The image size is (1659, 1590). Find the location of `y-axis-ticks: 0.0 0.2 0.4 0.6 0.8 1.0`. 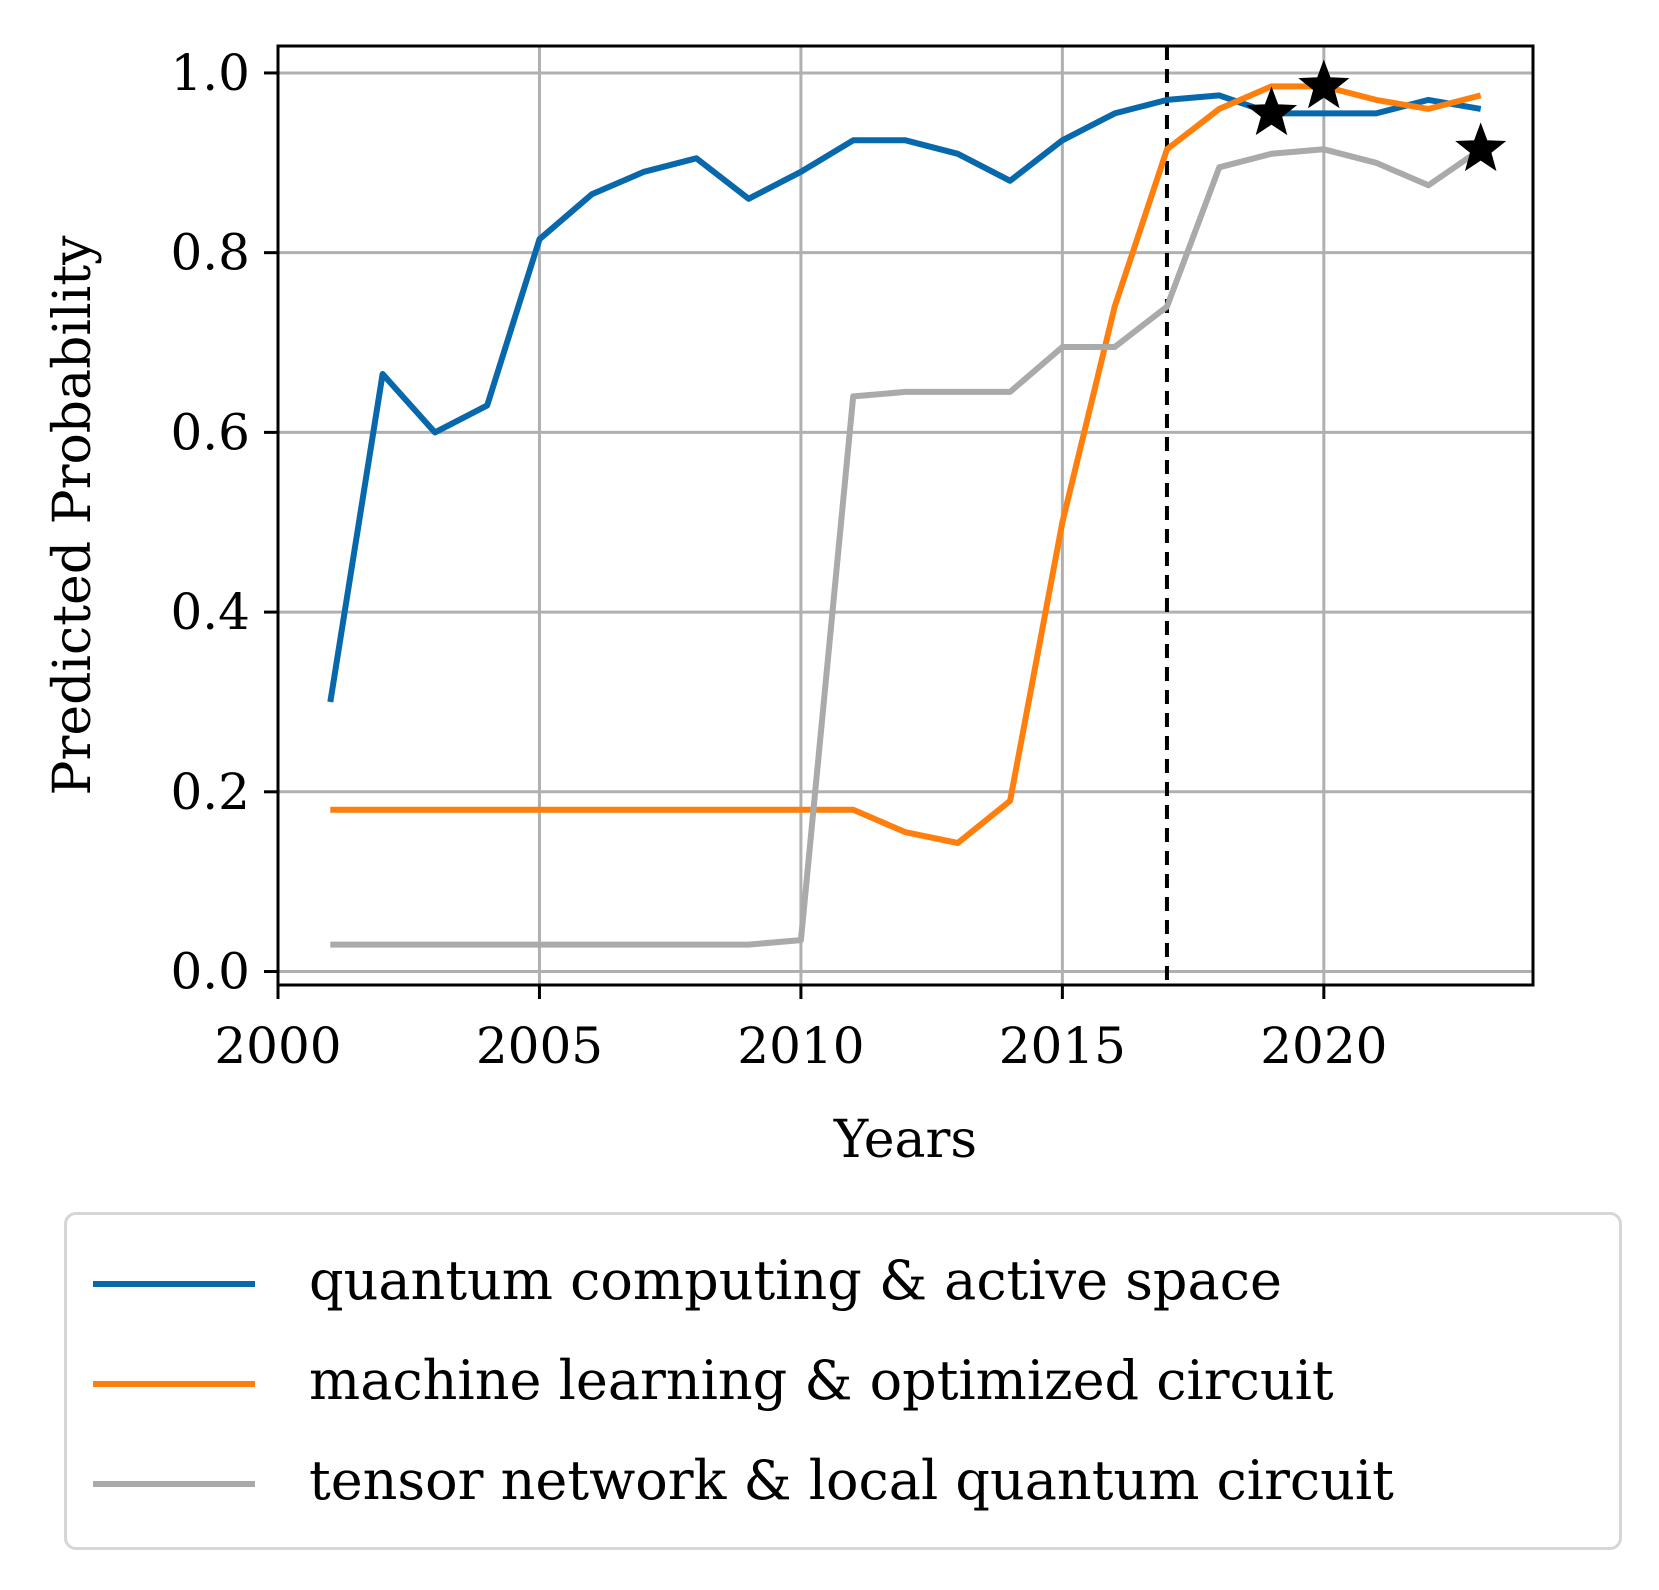

y-axis-ticks: 0.0 0.2 0.4 0.6 0.8 1.0 is located at coordinates (224, 522).